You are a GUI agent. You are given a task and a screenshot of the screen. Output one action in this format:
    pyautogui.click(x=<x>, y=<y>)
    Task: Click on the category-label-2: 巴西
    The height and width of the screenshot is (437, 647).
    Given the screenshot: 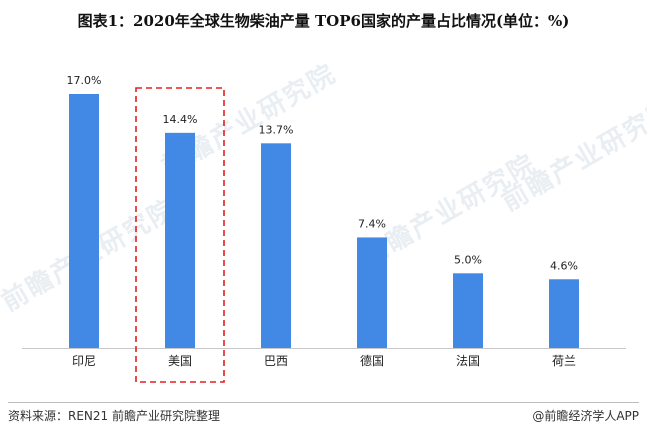 What is the action you would take?
    pyautogui.click(x=276, y=361)
    